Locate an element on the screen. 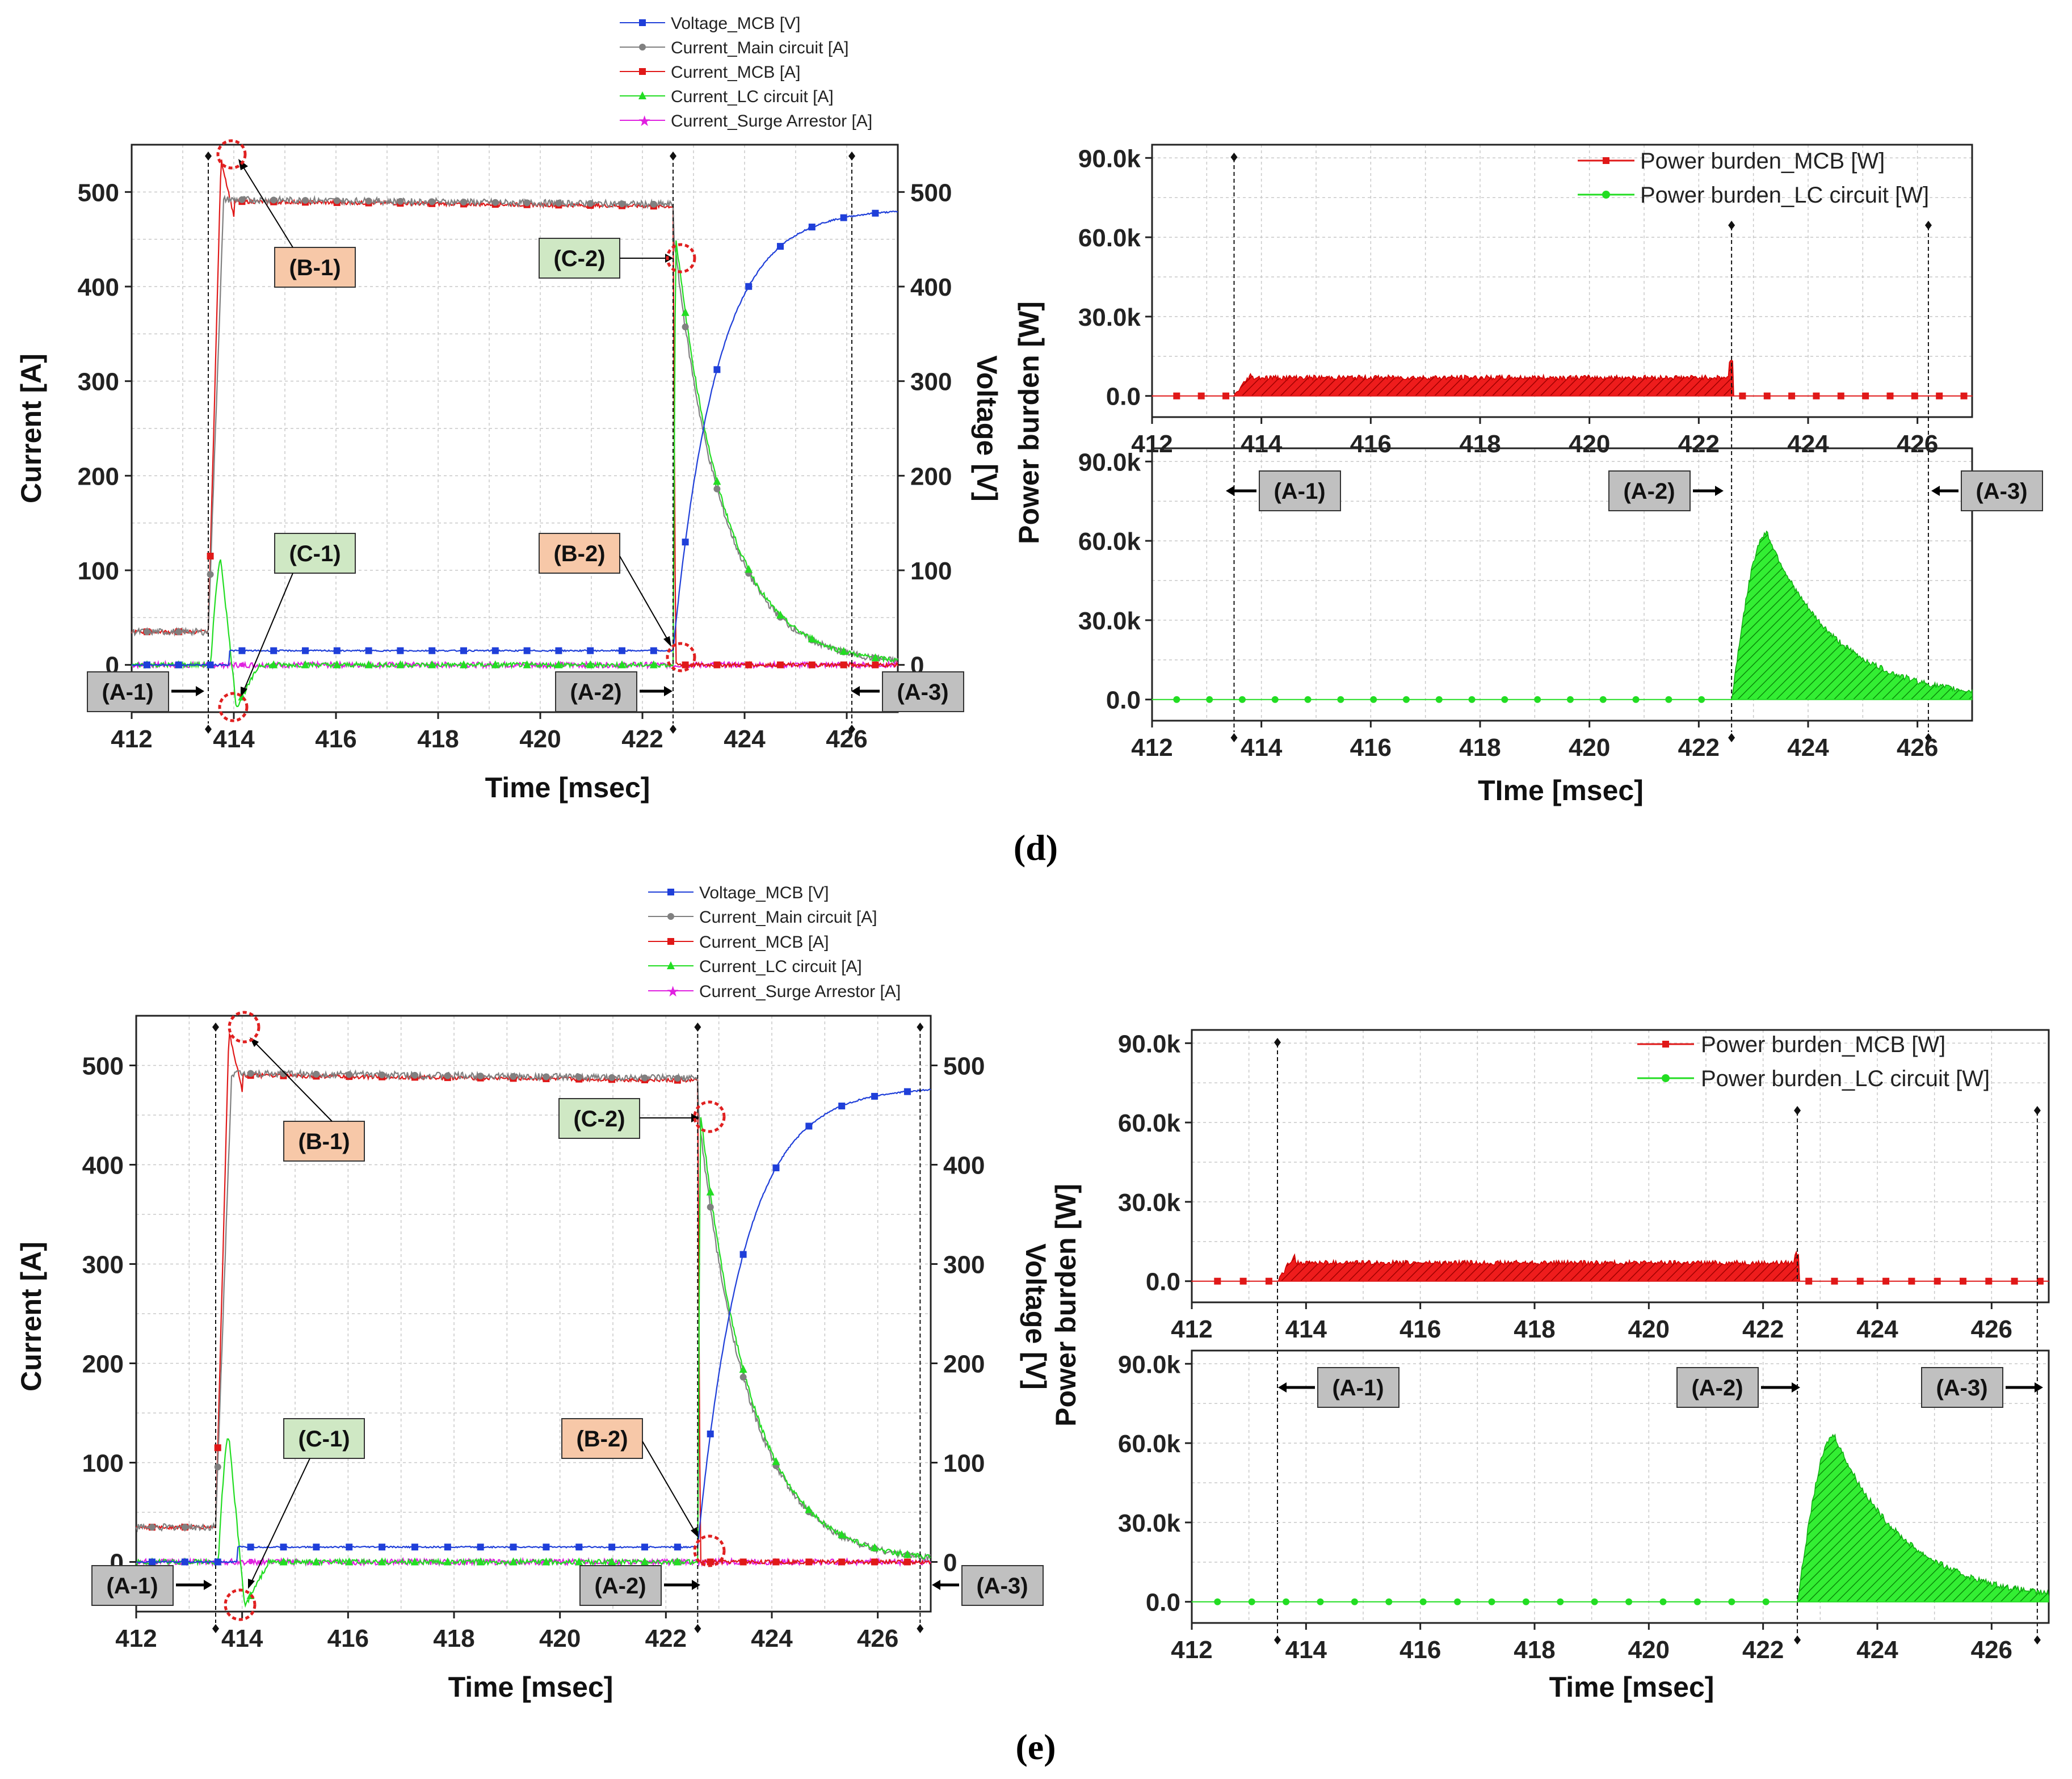 Image resolution: width=2072 pixels, height=1779 pixels. y2-tick-label: 300 is located at coordinates (931, 382).